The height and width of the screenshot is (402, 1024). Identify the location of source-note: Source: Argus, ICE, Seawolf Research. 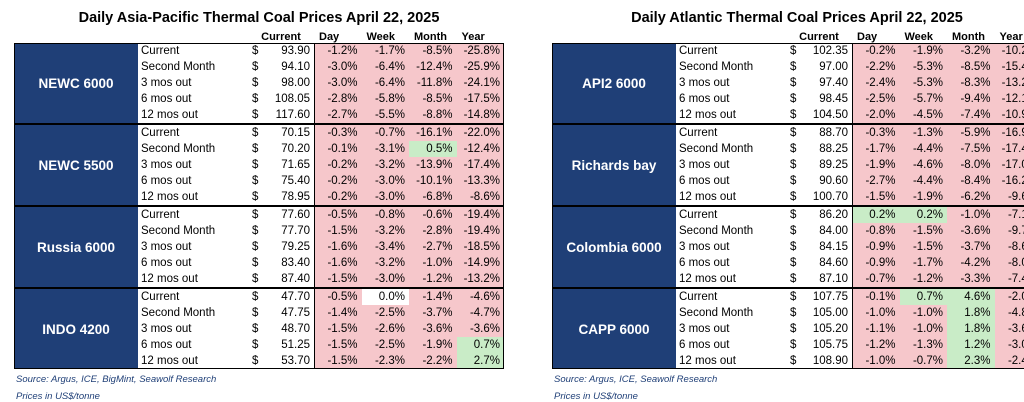
(635, 379).